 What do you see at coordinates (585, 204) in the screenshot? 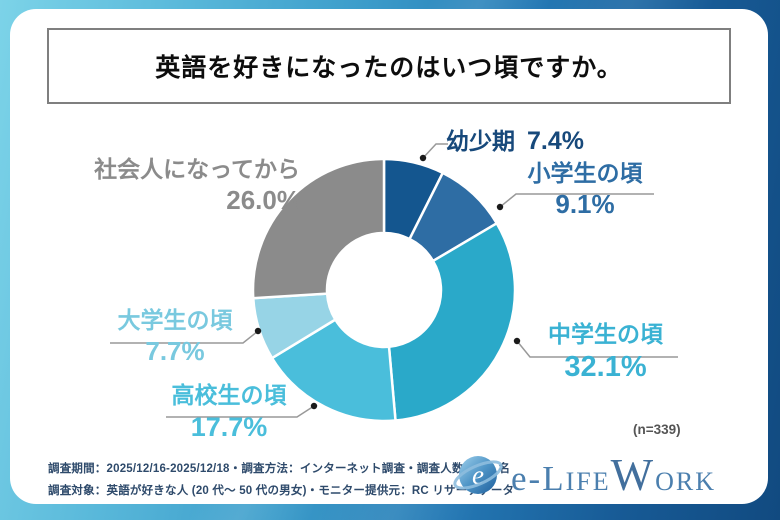
I see `segment-percent: 9.1%` at bounding box center [585, 204].